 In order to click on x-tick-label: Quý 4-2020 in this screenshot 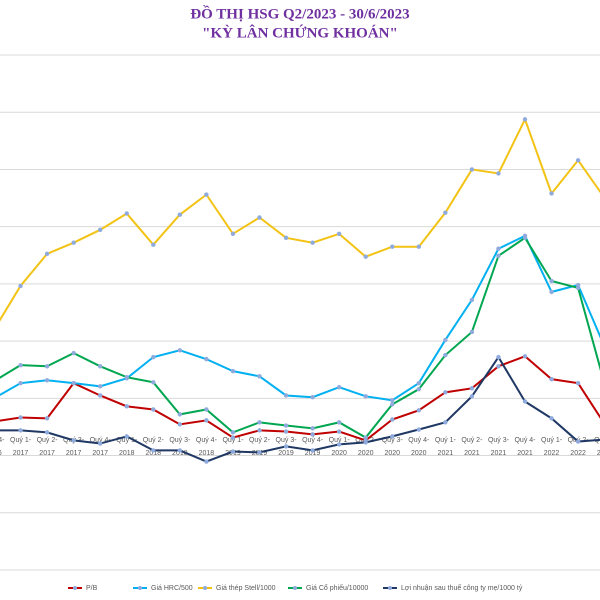, I will do `click(419, 447)`.